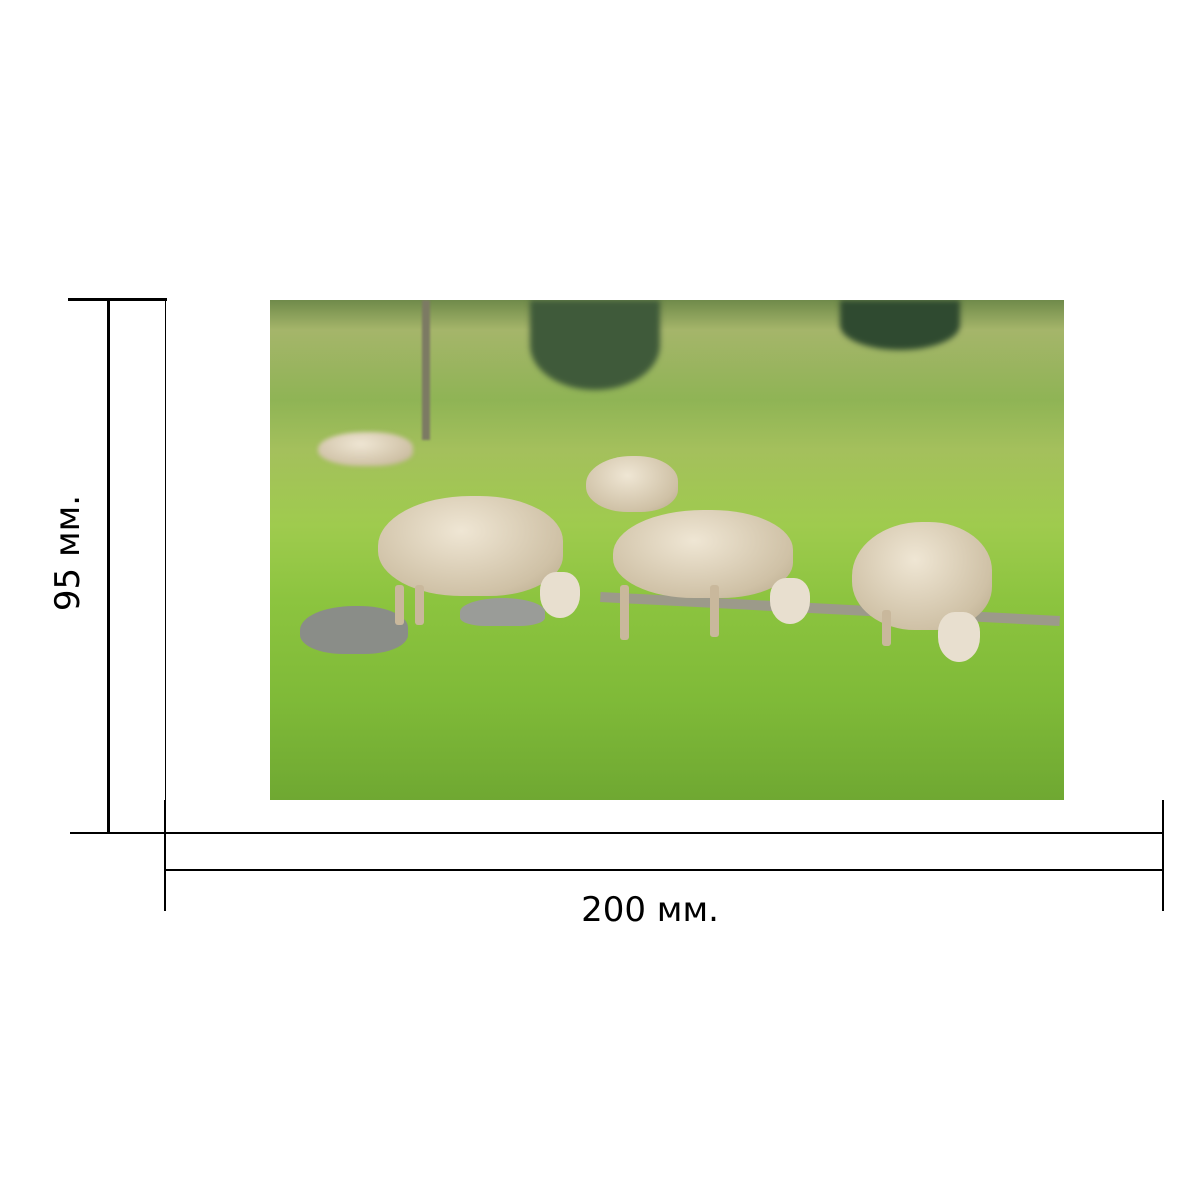 This screenshot has height=1200, width=1200. What do you see at coordinates (426, 370) in the screenshot?
I see `pole` at bounding box center [426, 370].